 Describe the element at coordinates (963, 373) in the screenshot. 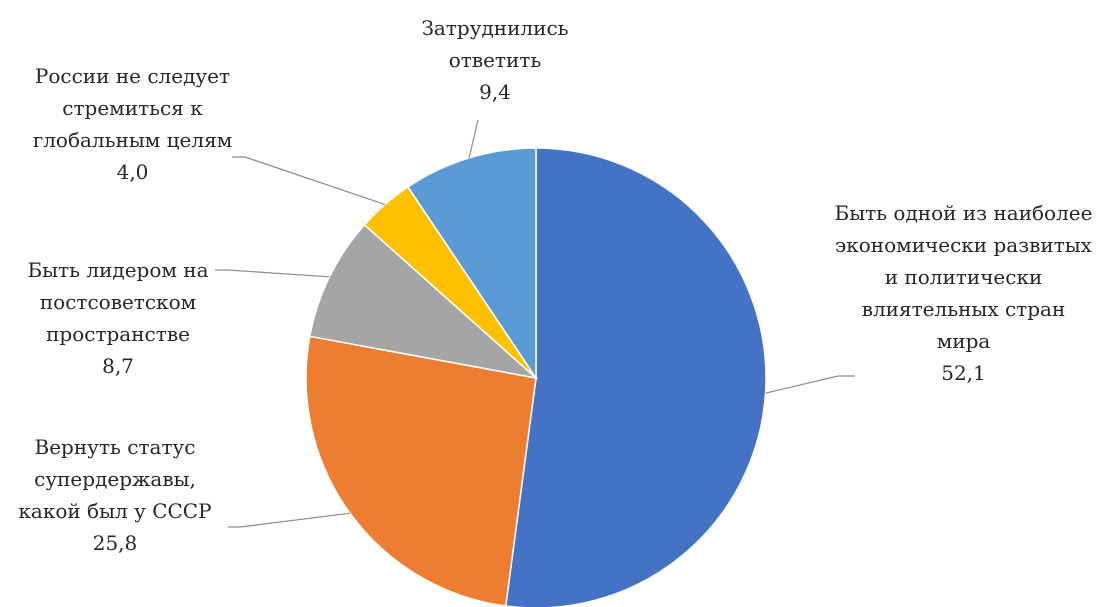

I see `slice-value: 52,1` at that location.